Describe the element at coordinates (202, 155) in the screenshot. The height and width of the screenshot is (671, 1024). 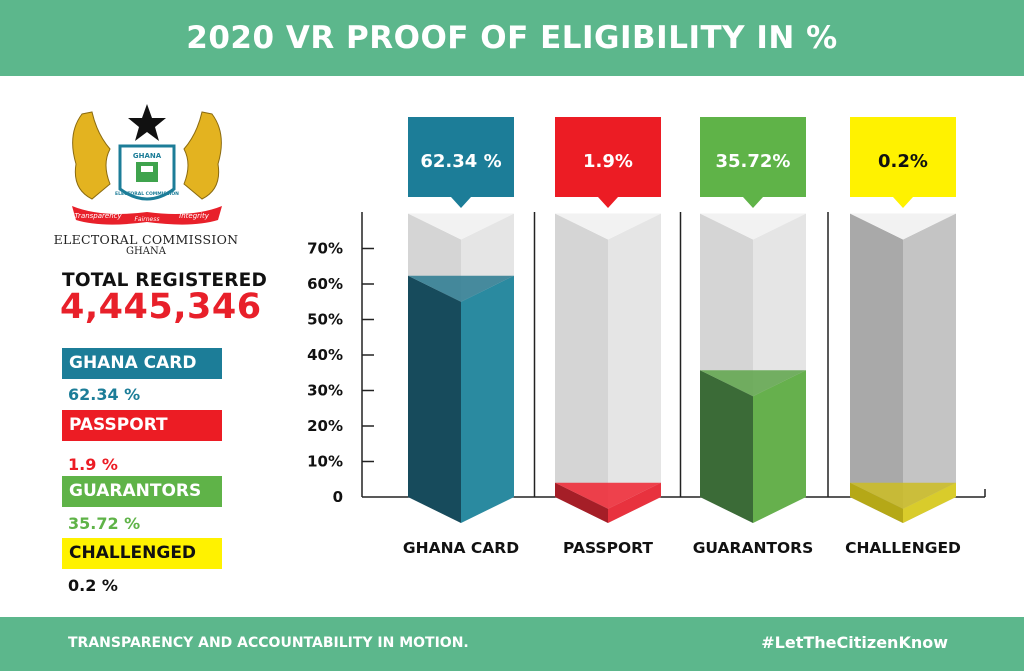
I see `right-eagle-icon` at that location.